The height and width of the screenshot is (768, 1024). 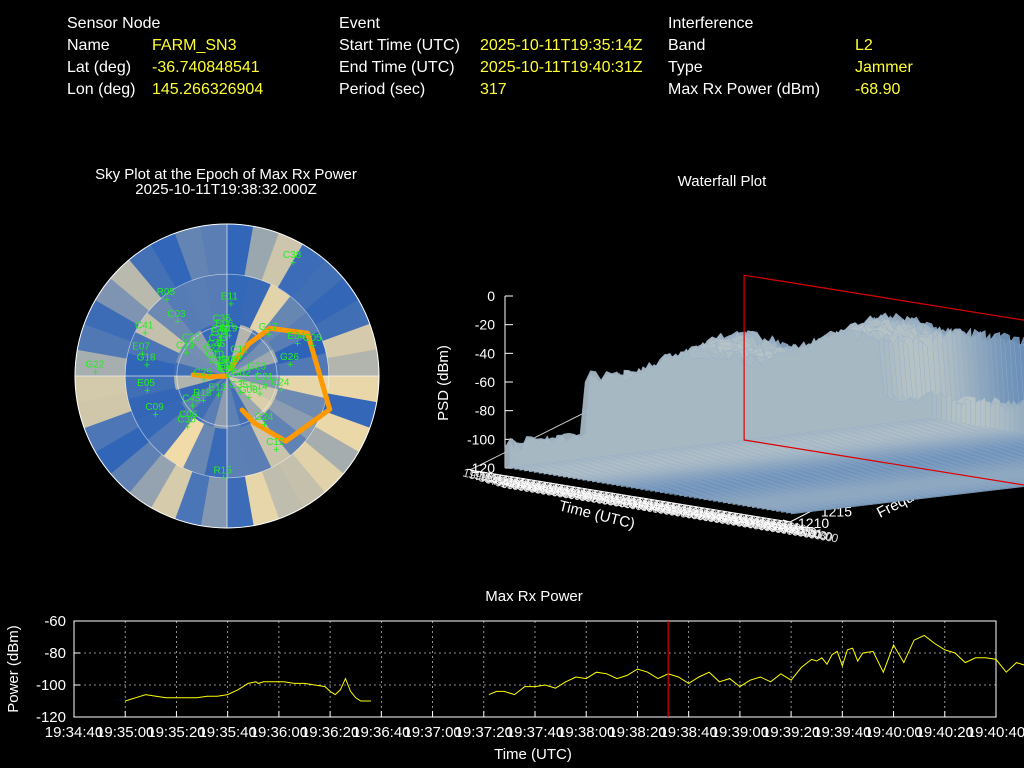 I want to click on satellite-label: C27, so click(x=213, y=348).